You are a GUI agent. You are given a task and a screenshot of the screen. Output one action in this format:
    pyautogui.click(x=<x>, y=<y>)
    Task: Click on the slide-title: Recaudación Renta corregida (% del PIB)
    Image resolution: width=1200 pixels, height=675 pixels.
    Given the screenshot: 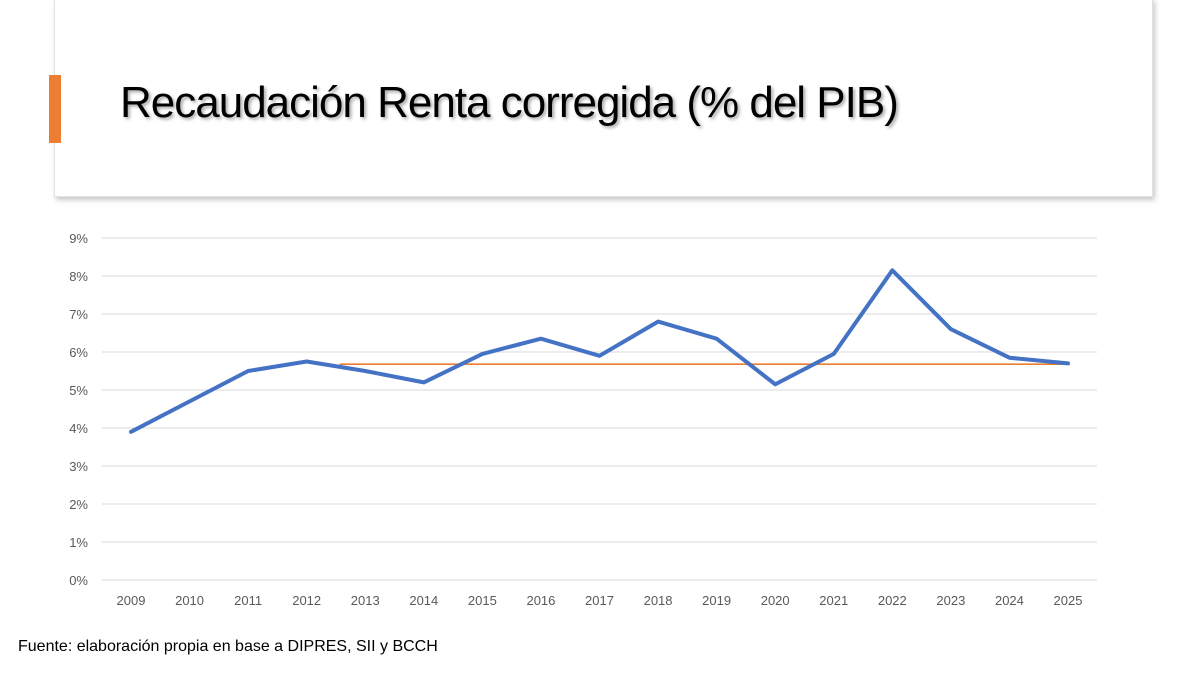 What is the action you would take?
    pyautogui.click(x=509, y=102)
    